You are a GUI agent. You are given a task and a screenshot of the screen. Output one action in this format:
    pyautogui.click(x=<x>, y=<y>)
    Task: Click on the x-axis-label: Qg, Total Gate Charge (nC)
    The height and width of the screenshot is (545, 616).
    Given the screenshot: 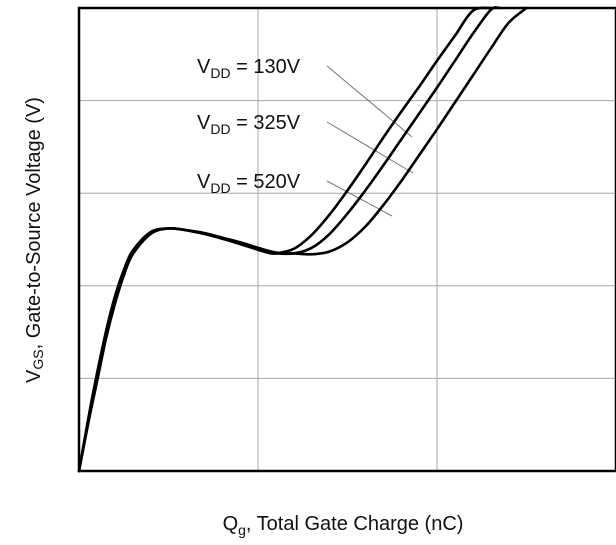 What is the action you would take?
    pyautogui.click(x=343, y=525)
    